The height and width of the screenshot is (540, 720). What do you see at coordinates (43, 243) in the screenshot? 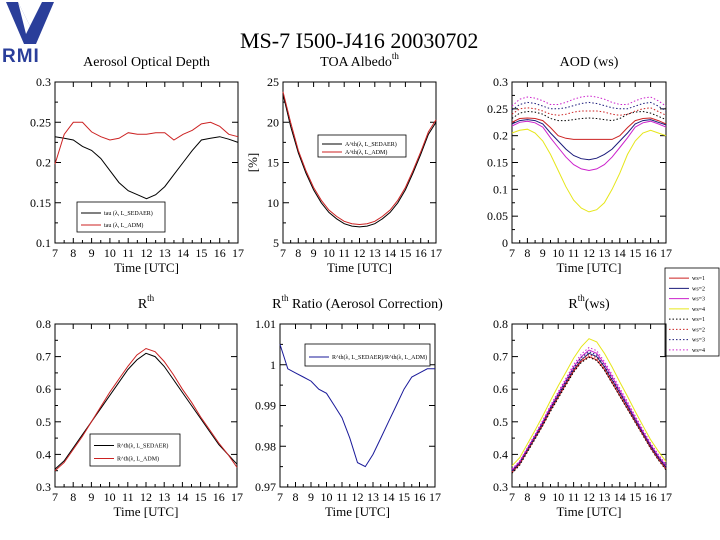
I see `y-tick-label: 0.1` at bounding box center [43, 243].